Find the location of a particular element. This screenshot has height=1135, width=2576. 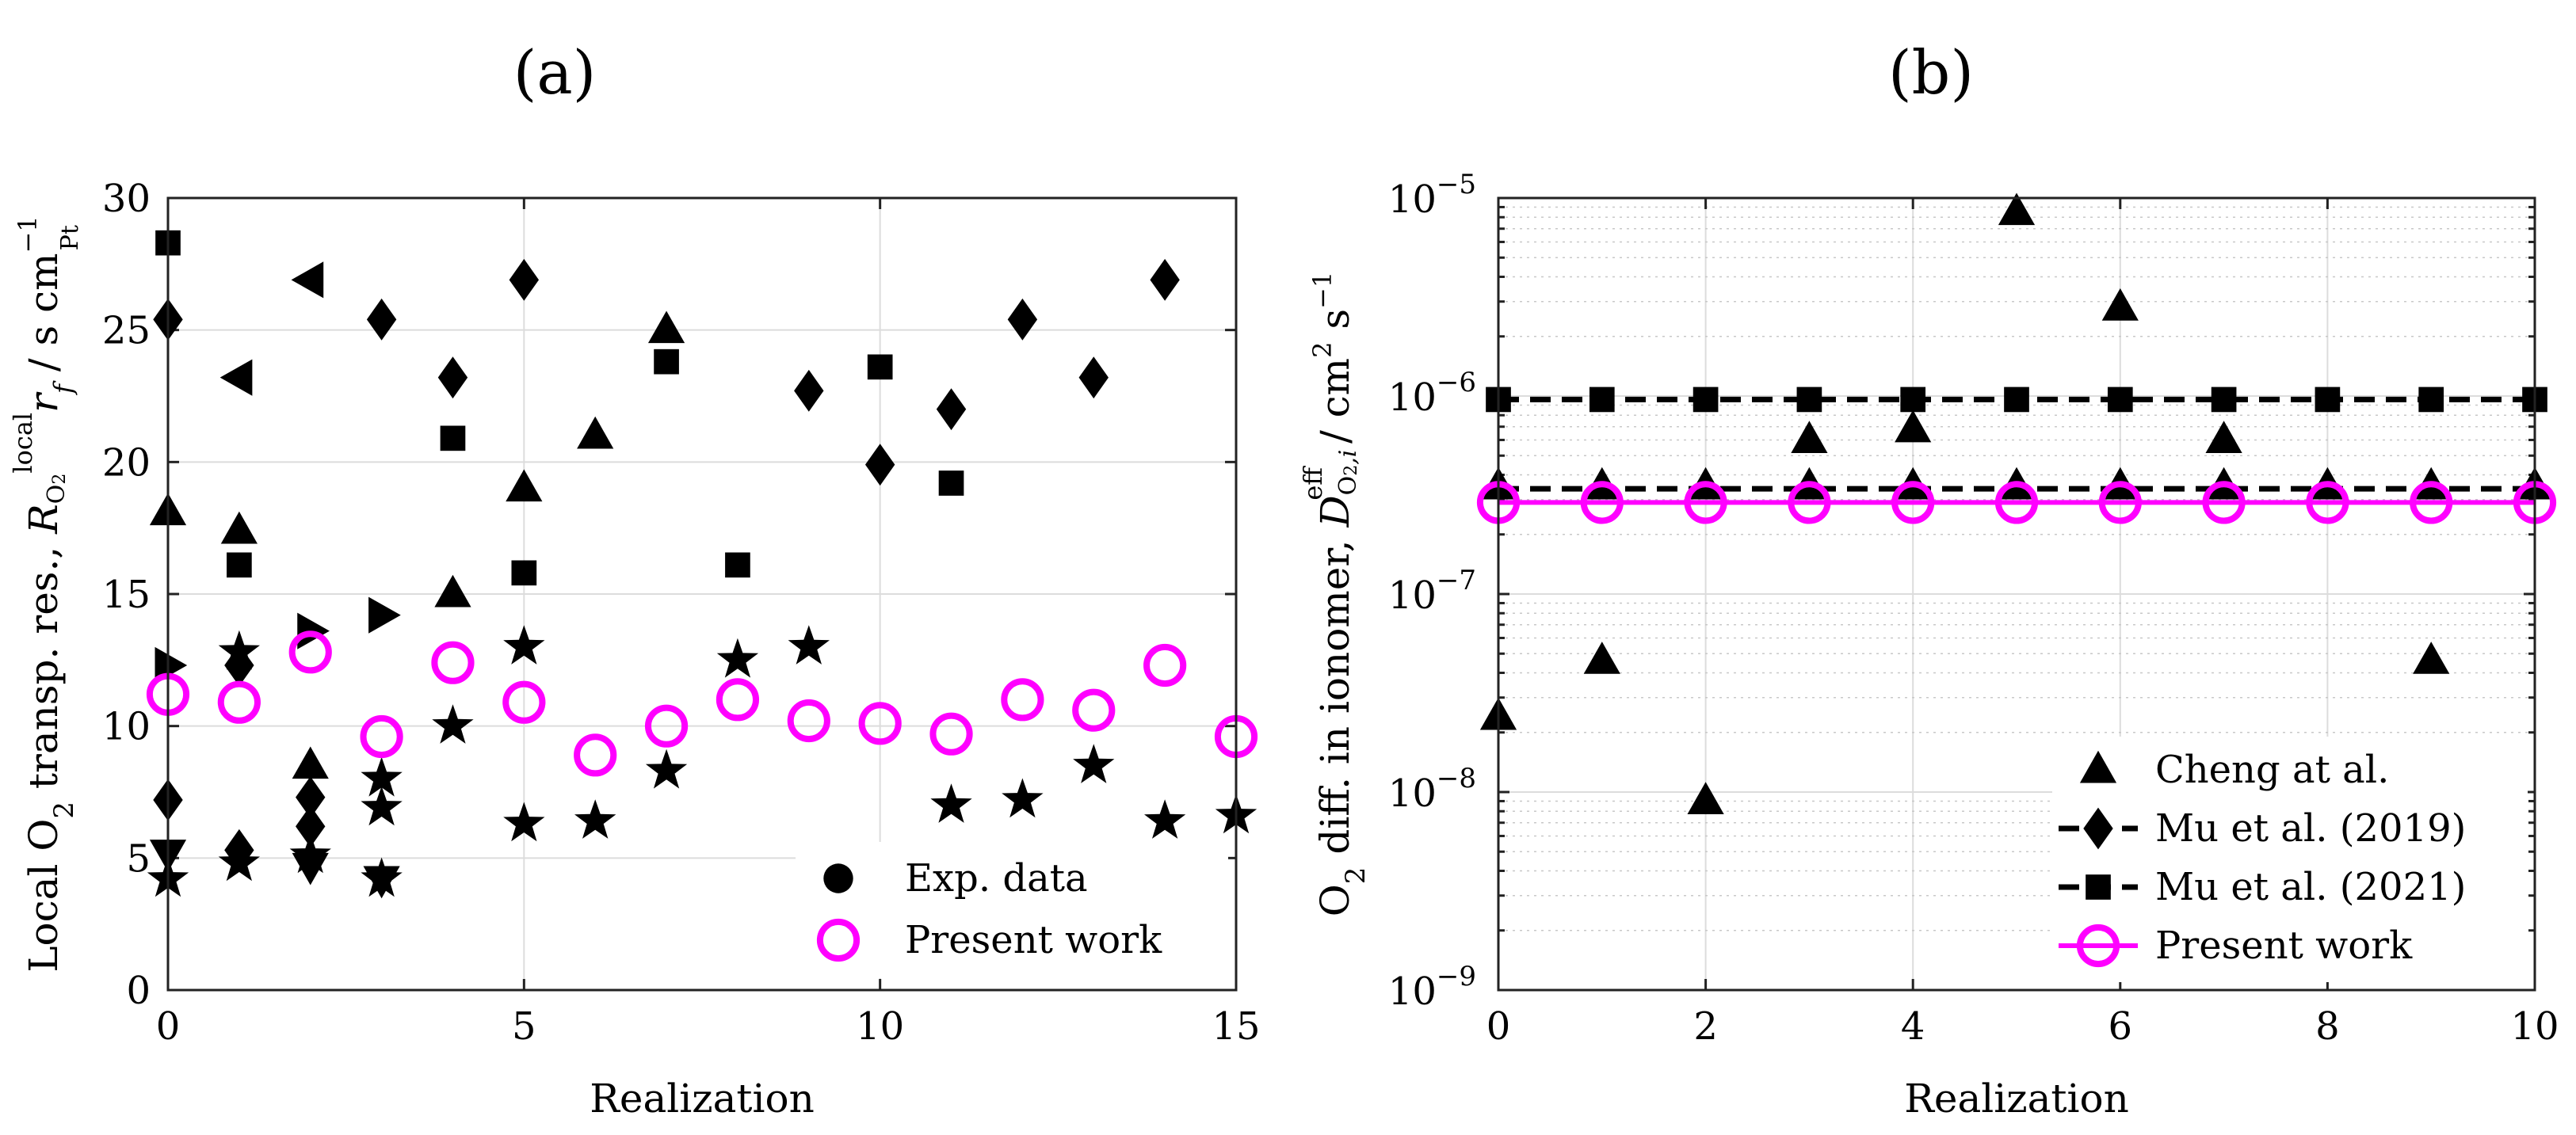

panel-a-label: (a) is located at coordinates (555, 73).